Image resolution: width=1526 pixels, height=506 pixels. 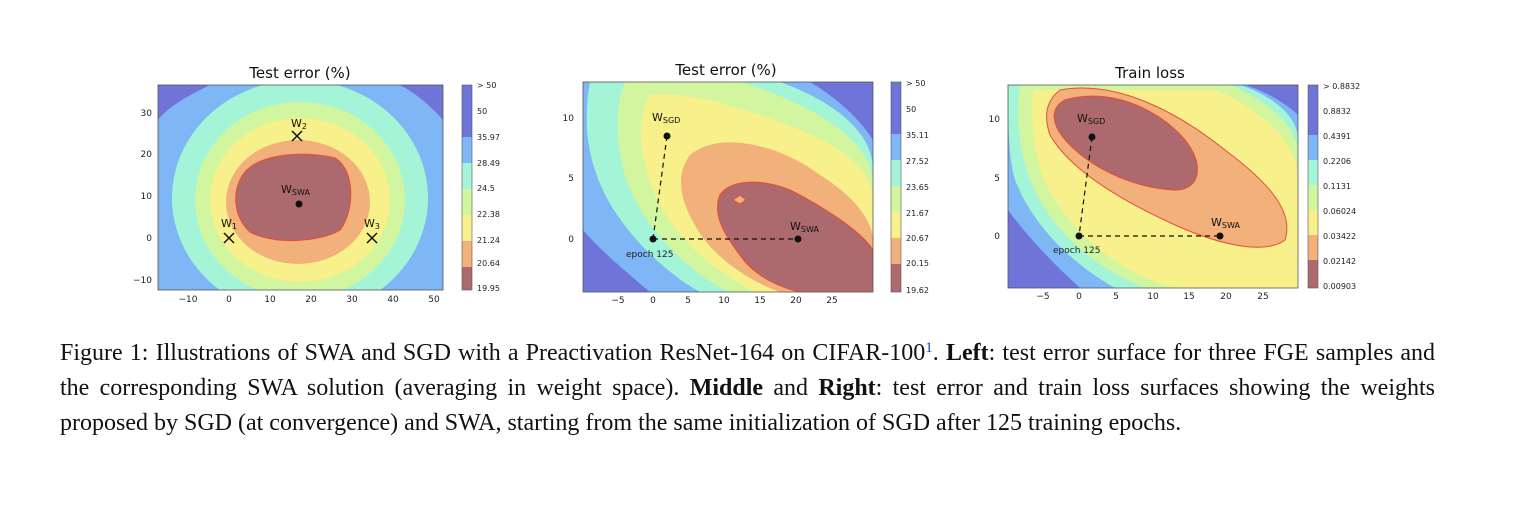 What do you see at coordinates (486, 188) in the screenshot?
I see `colorbar-label: 24.5` at bounding box center [486, 188].